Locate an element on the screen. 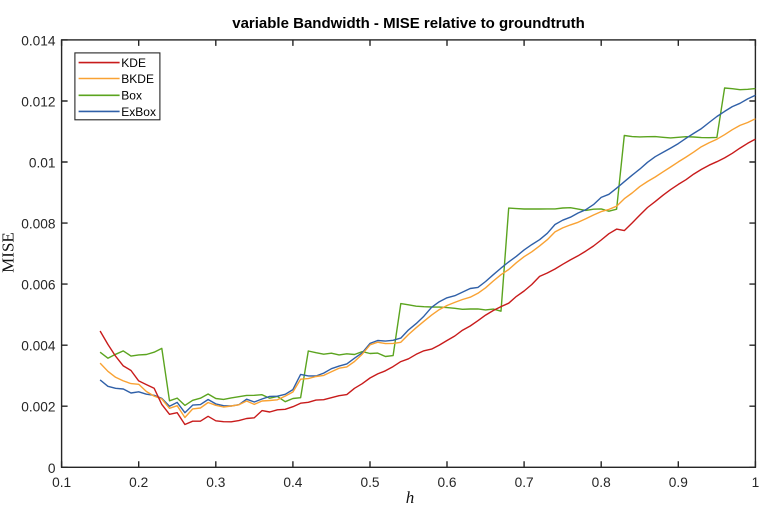 The height and width of the screenshot is (510, 761). svg-text: 0.2 is located at coordinates (138, 482).